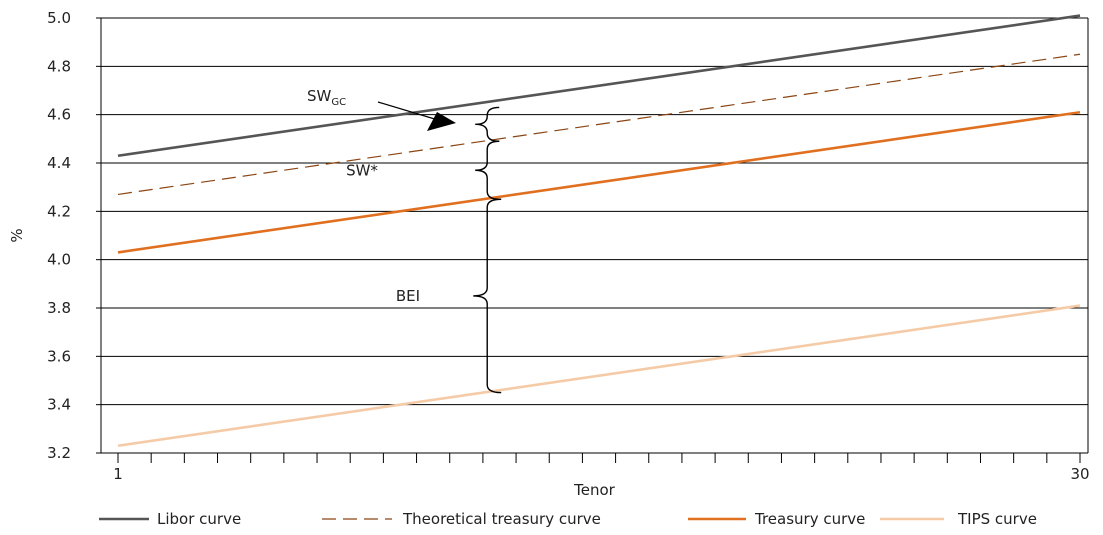  What do you see at coordinates (59, 308) in the screenshot?
I see `y-tick-label: 3.8` at bounding box center [59, 308].